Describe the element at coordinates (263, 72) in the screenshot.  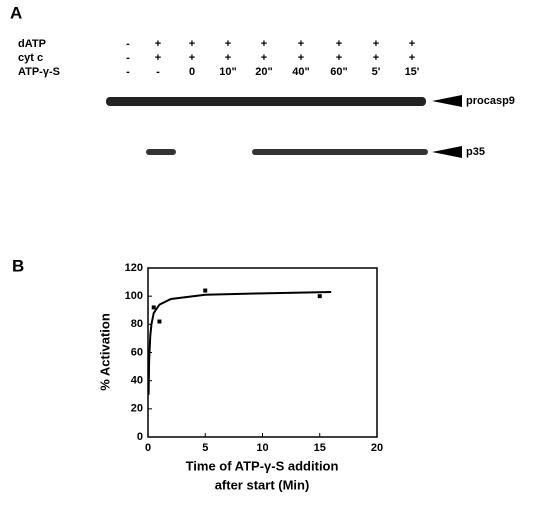
I see `lane-value: 20"` at that location.